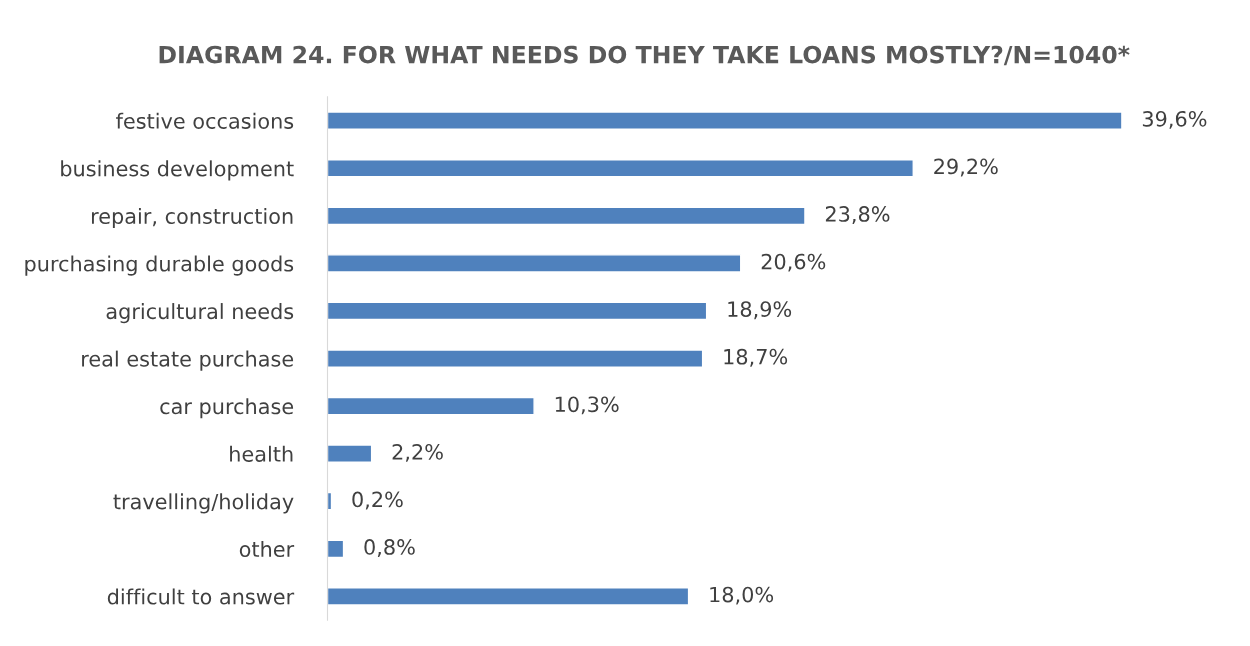 Image resolution: width=1250 pixels, height=646 pixels. What do you see at coordinates (201, 596) in the screenshot?
I see `y-tick-label: difficult to answer` at bounding box center [201, 596].